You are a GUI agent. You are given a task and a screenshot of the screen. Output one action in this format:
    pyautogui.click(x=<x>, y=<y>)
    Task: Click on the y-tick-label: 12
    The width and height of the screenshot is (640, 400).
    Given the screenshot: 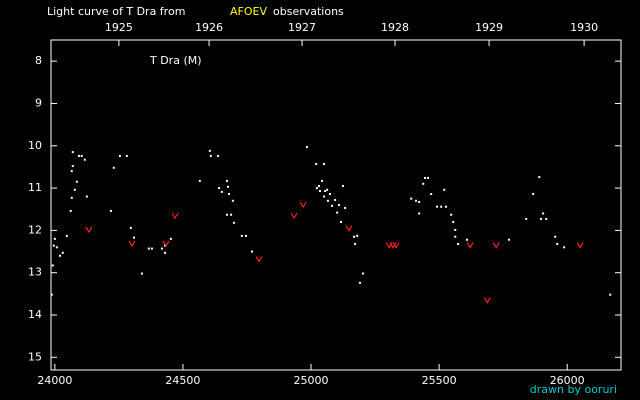 What is the action you would take?
    pyautogui.click(x=35, y=229)
    